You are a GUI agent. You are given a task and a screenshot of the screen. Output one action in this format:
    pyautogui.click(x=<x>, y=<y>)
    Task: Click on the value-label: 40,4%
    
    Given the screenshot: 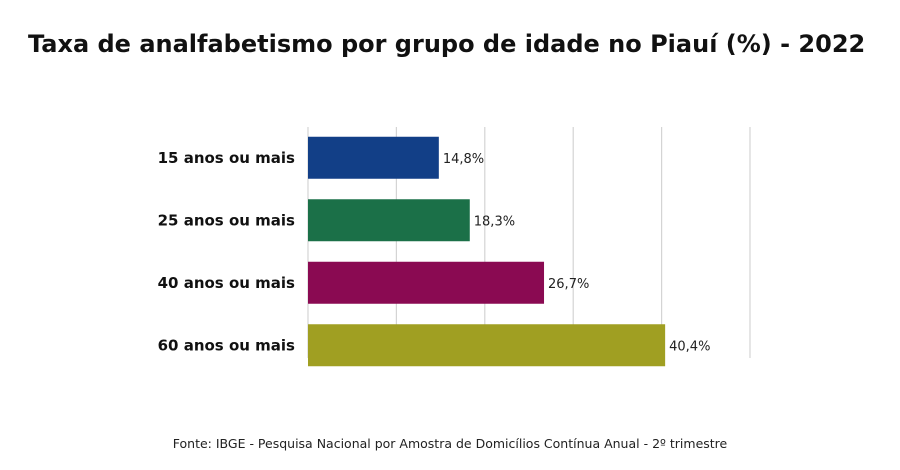 What is the action you would take?
    pyautogui.click(x=689, y=346)
    